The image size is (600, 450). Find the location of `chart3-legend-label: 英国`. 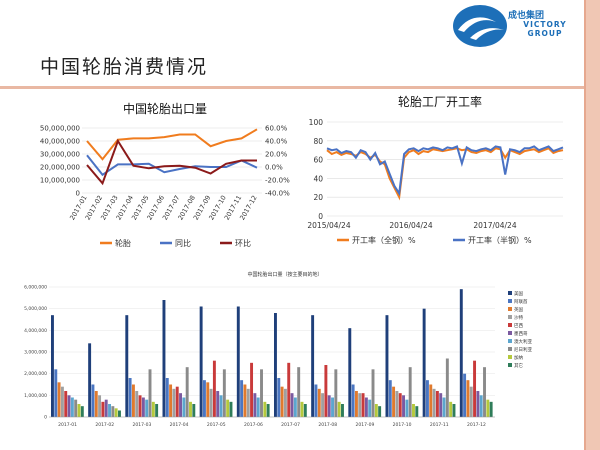

chart3-legend-label: 英国 is located at coordinates (518, 309).